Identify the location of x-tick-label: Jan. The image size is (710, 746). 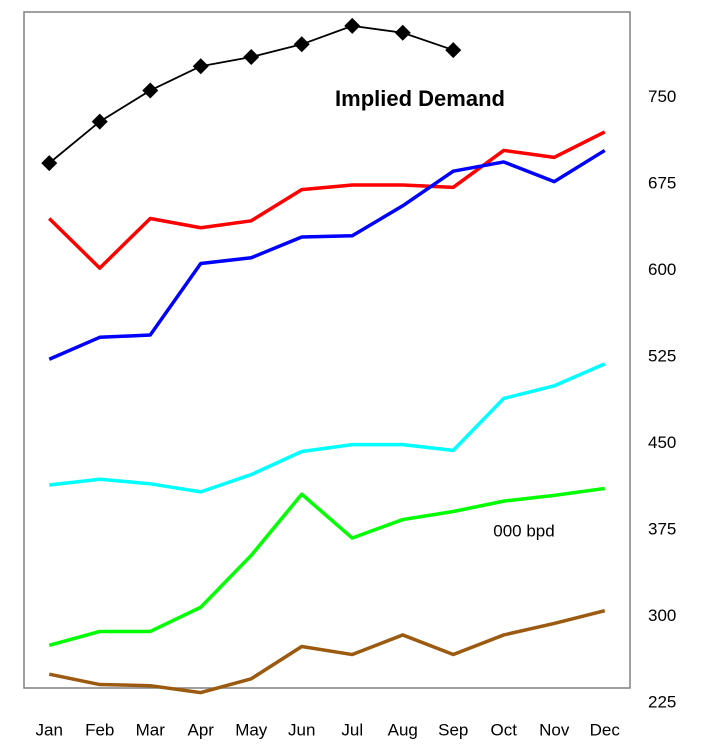
(49, 729).